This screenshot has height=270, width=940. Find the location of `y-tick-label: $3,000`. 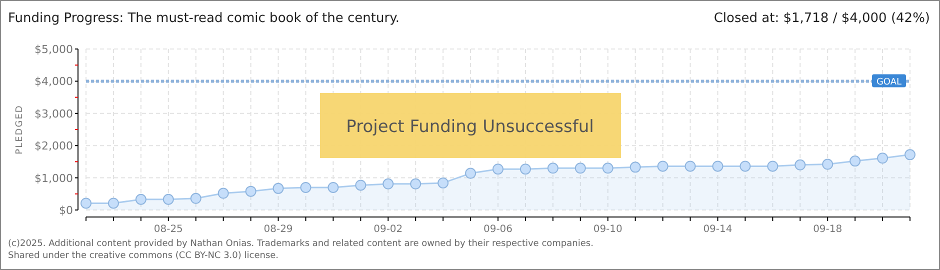

y-tick-label: $3,000 is located at coordinates (53, 113).